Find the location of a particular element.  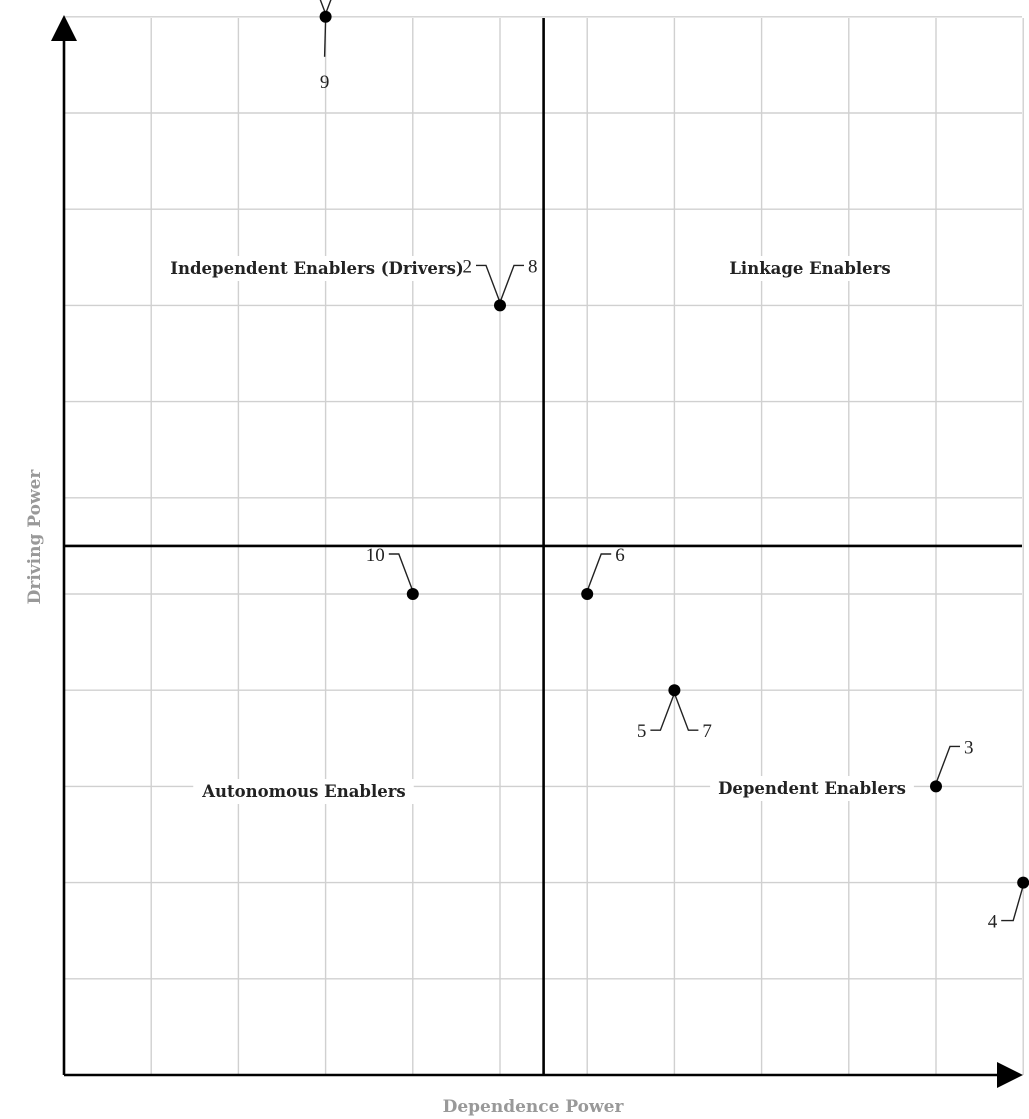

point-label: 8 is located at coordinates (533, 266).